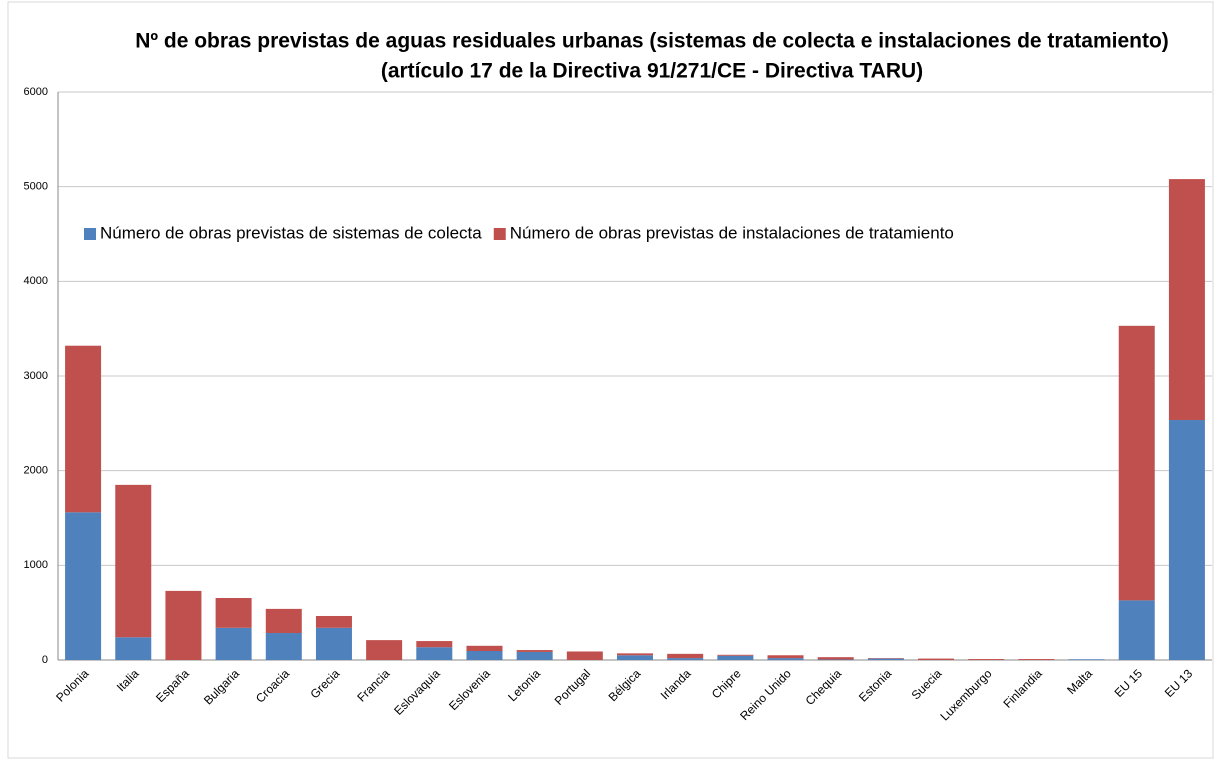 Image resolution: width=1217 pixels, height=760 pixels. Describe the element at coordinates (625, 685) in the screenshot. I see `x-tick-label: Bélgica` at that location.